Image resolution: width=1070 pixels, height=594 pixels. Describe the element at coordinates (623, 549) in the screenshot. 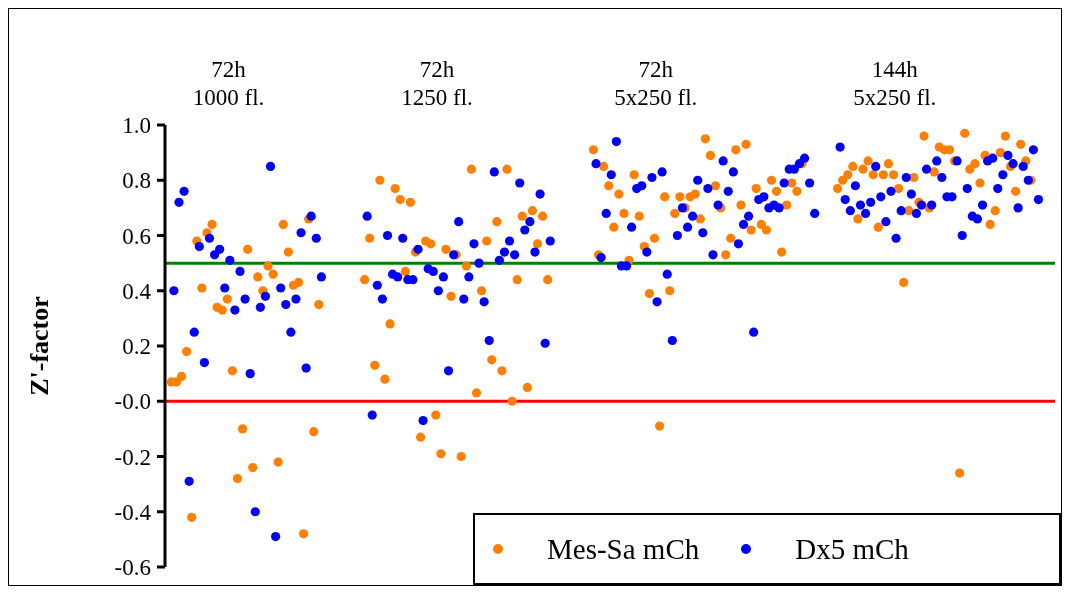

I see `legend-label: Mes-Sa mCh` at that location.